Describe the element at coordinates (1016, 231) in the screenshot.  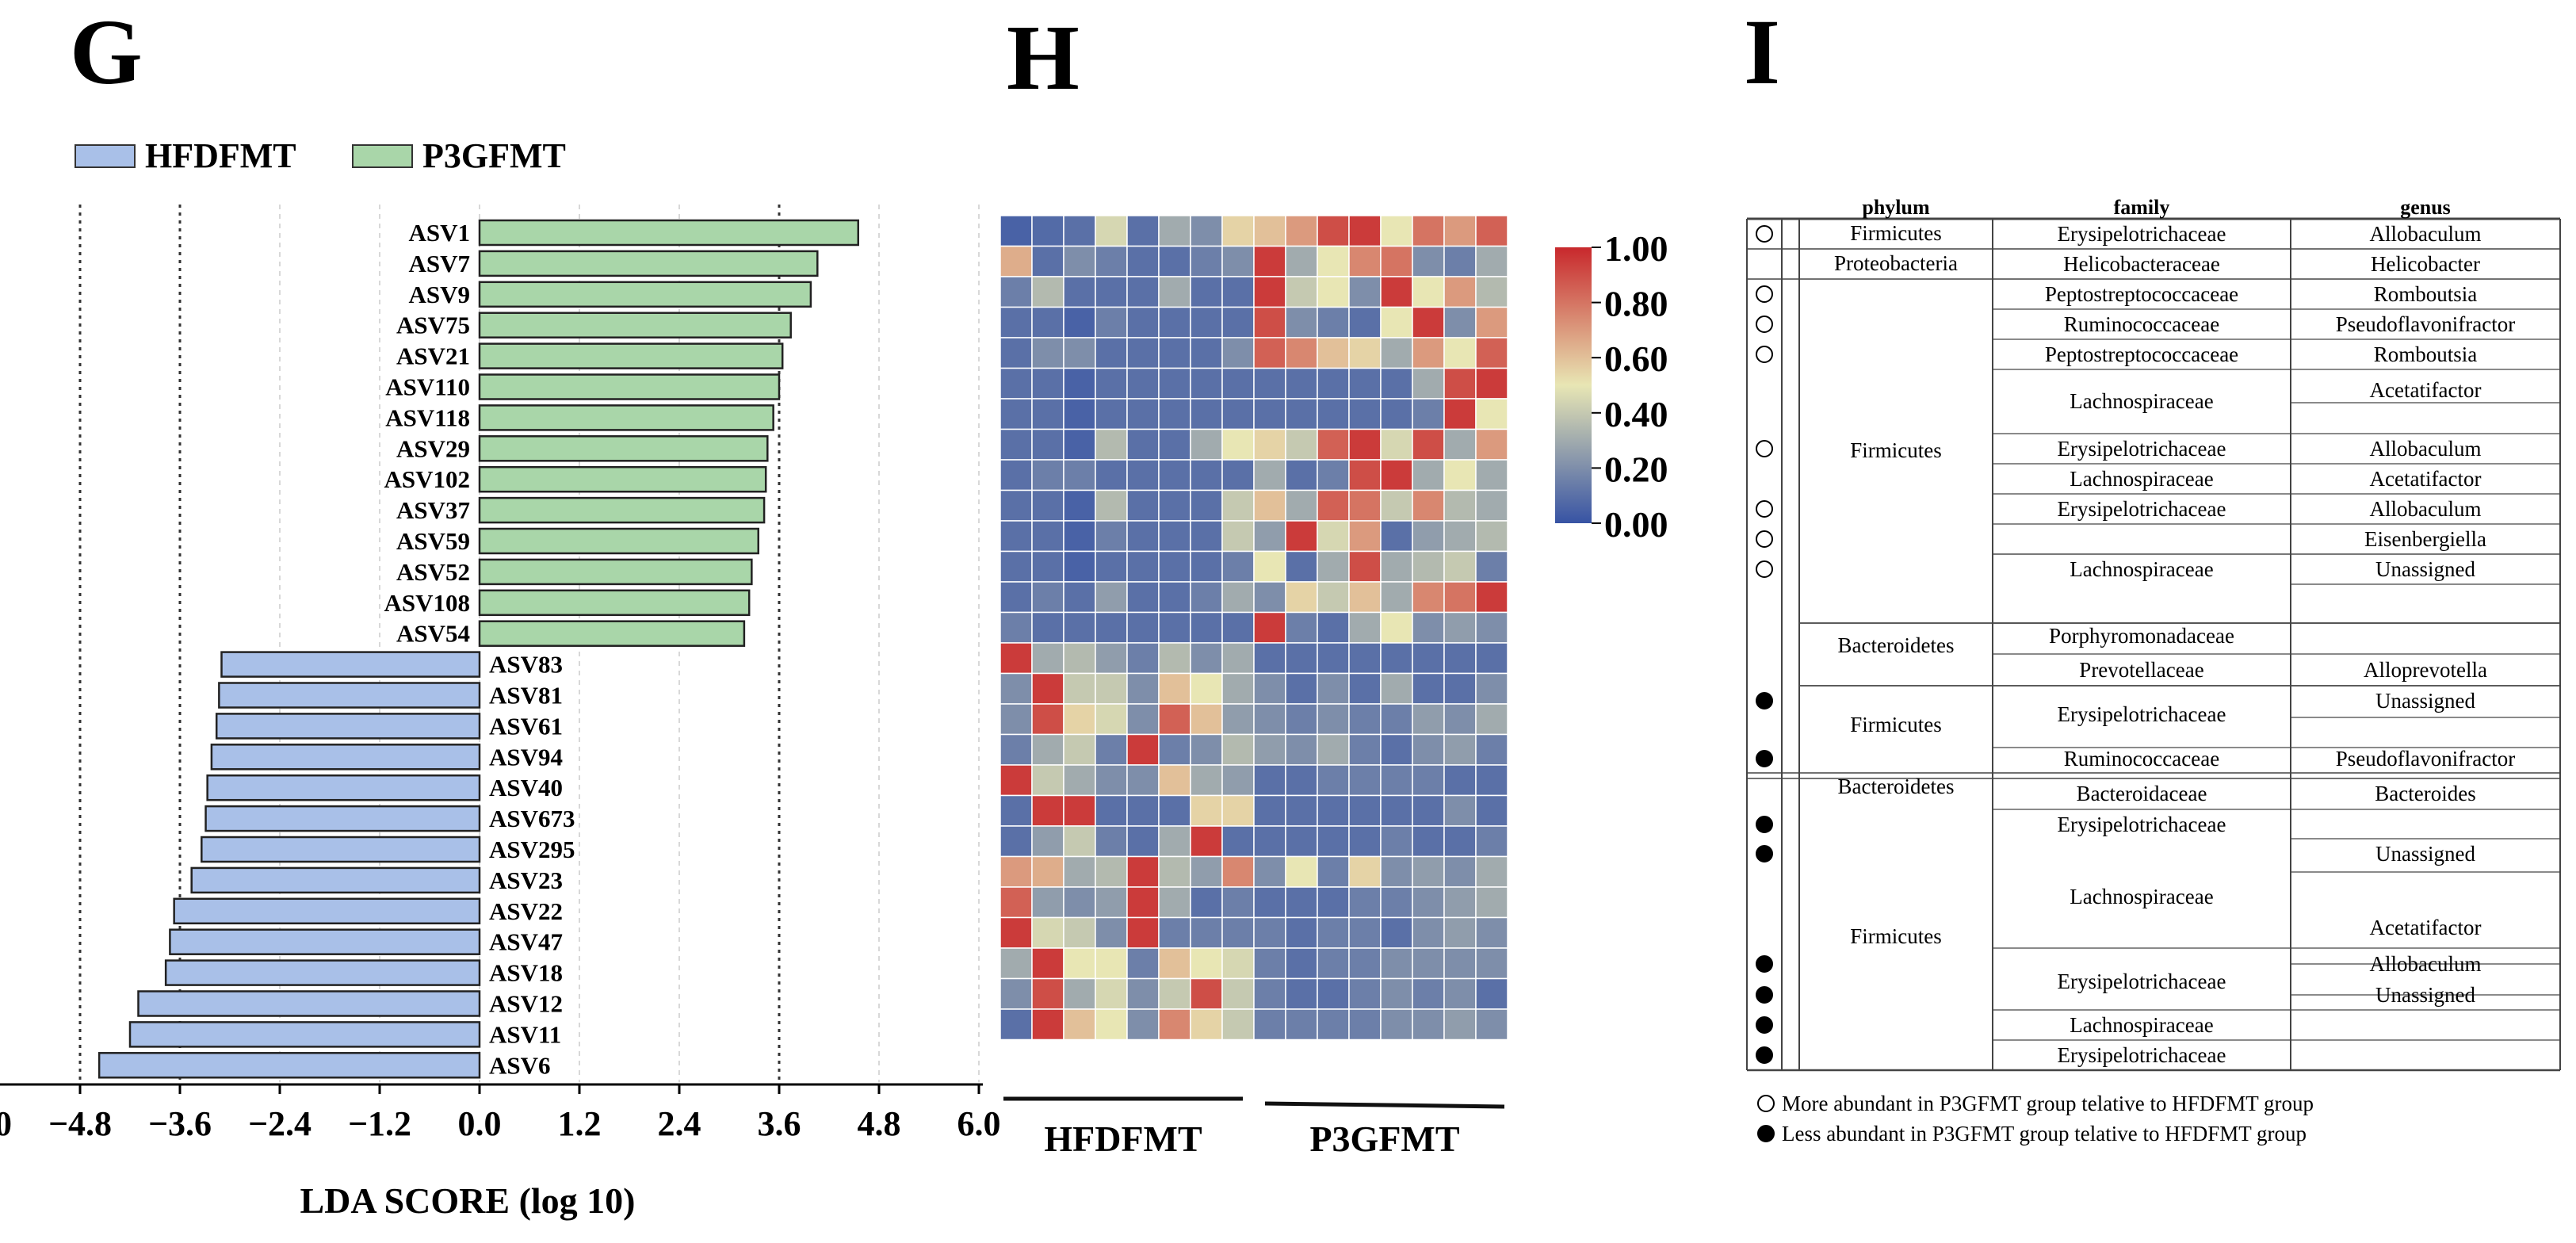
I see `heatmap-cell-r0-c0` at that location.